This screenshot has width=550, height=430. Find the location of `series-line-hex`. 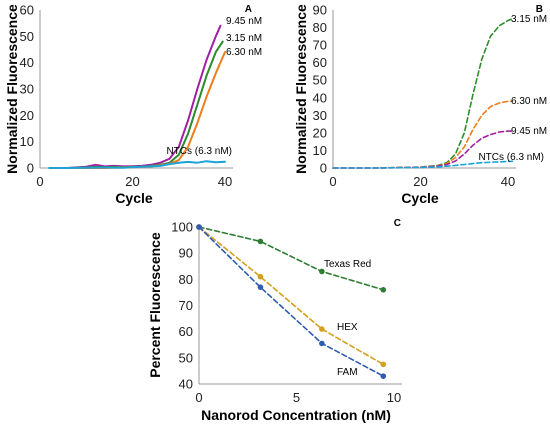

series-line-hex is located at coordinates (291, 296).